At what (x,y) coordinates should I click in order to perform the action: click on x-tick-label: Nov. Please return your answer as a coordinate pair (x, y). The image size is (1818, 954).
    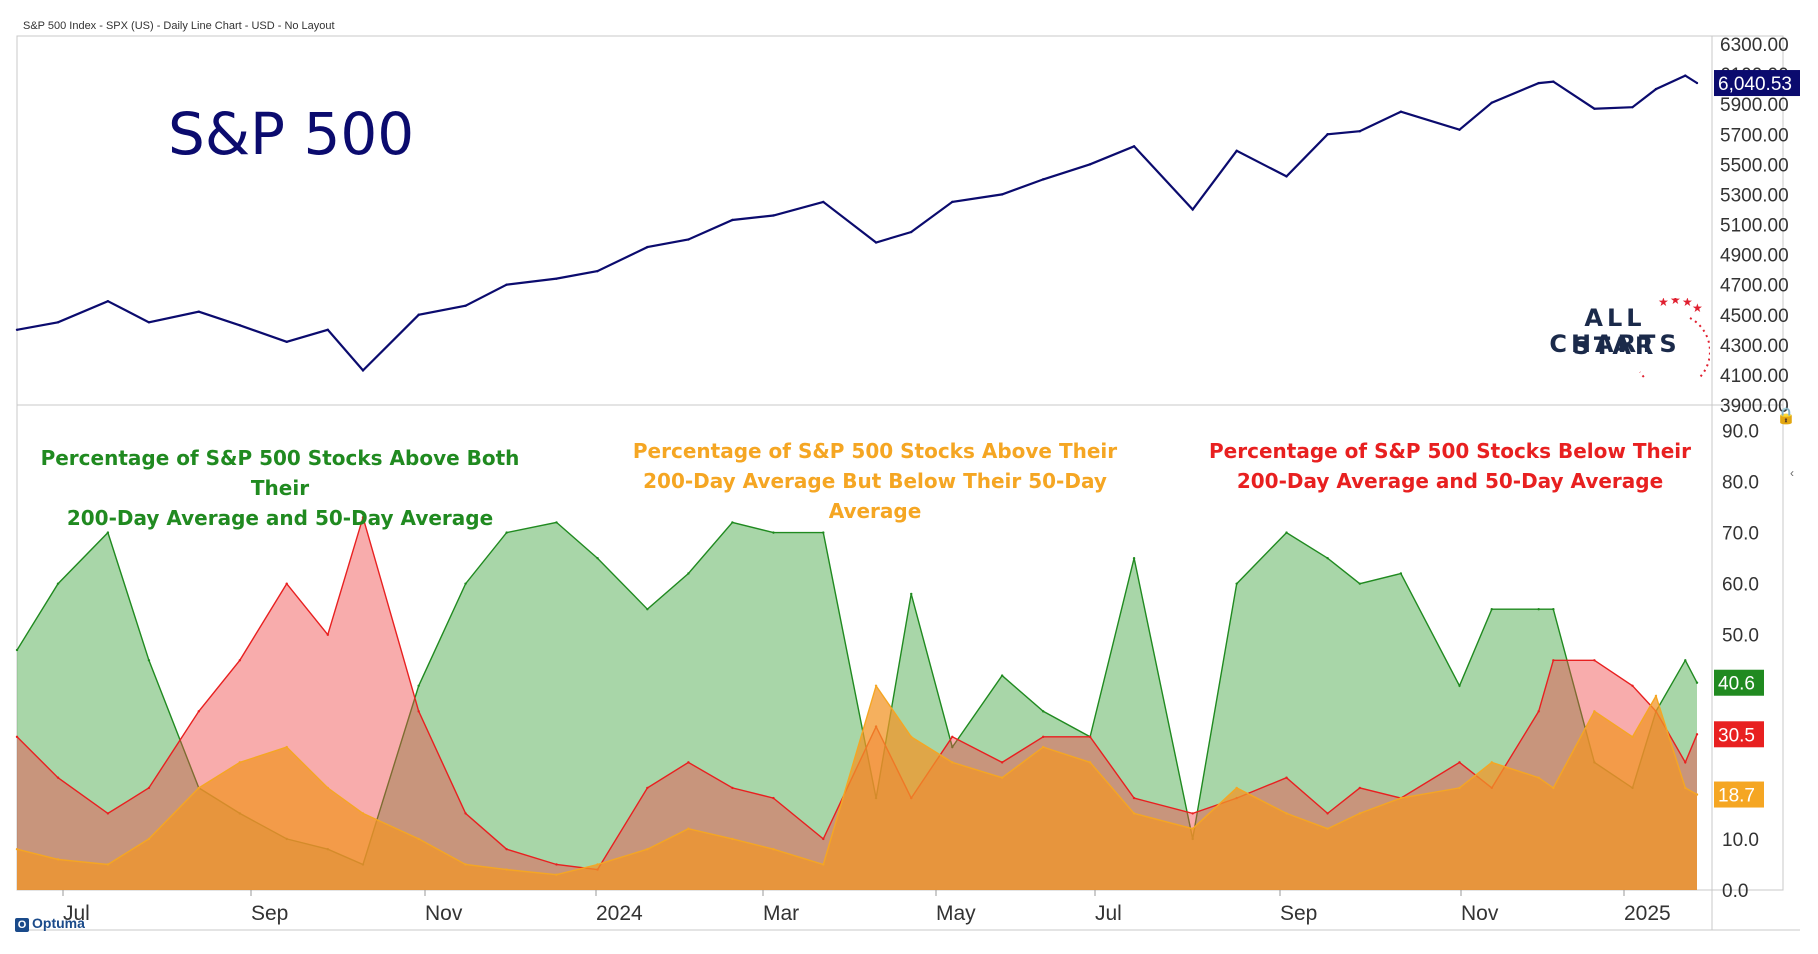
    Looking at the image, I should click on (1480, 913).